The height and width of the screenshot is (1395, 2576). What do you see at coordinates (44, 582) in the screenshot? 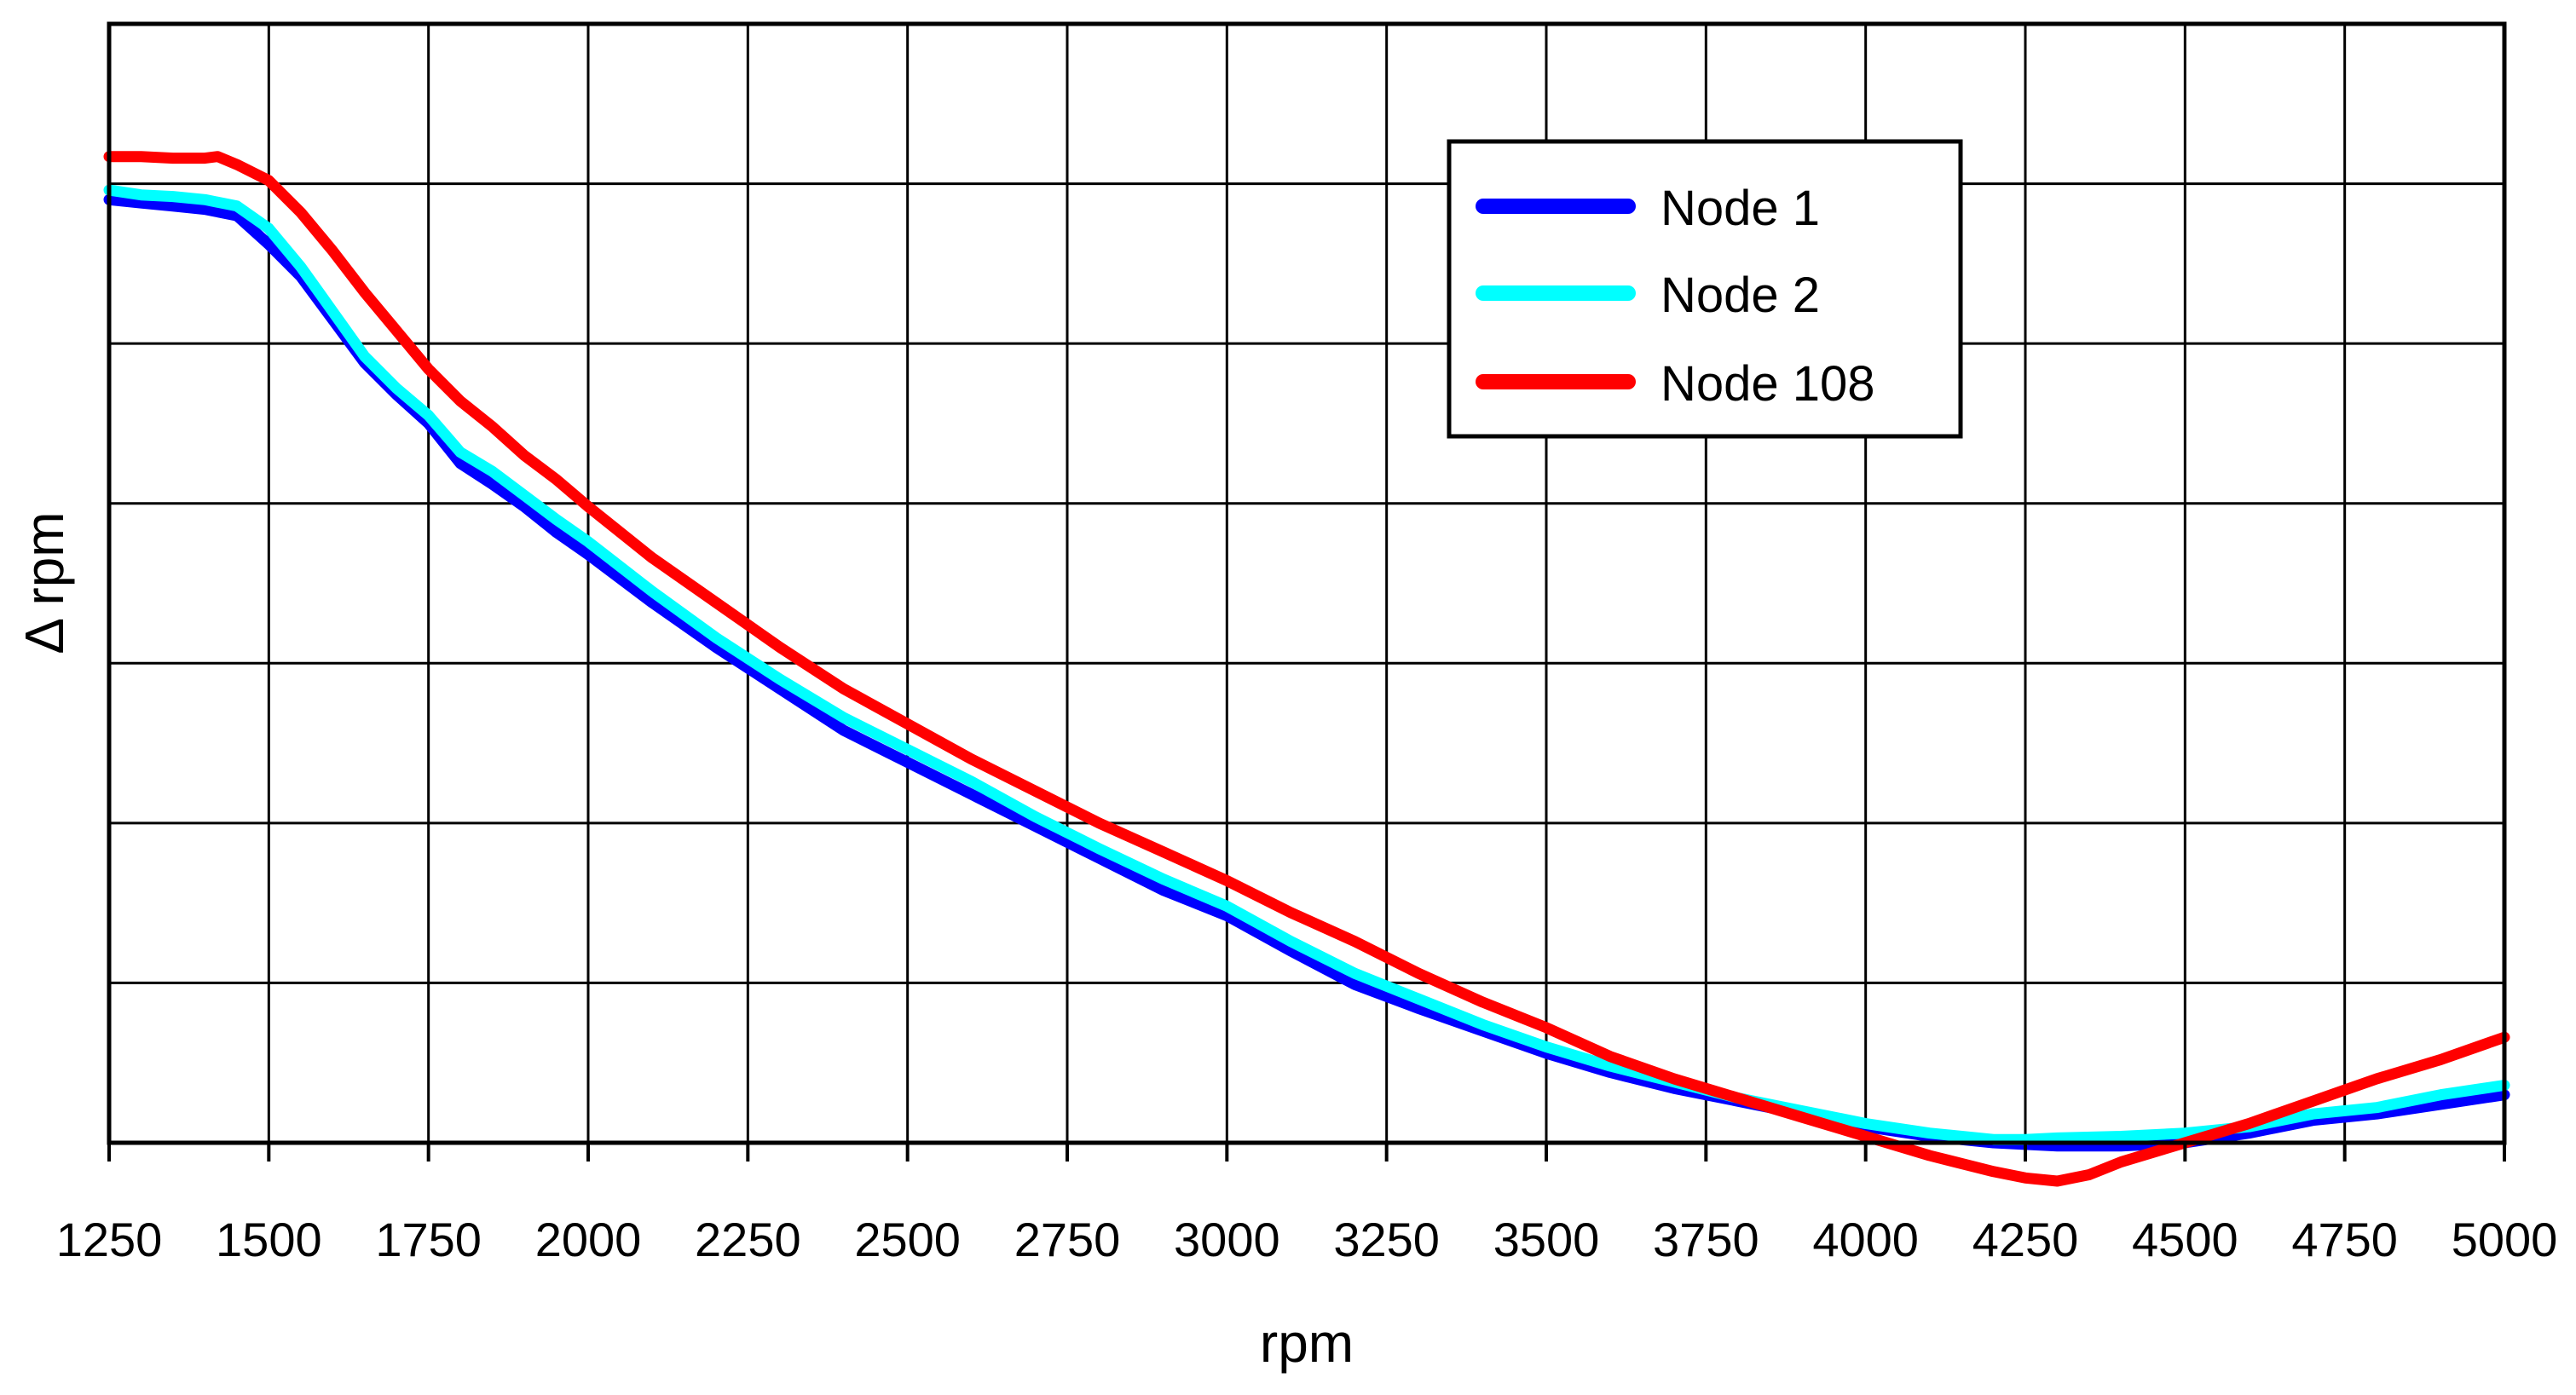
I see `y-axis-label: Δ rpm` at bounding box center [44, 582].